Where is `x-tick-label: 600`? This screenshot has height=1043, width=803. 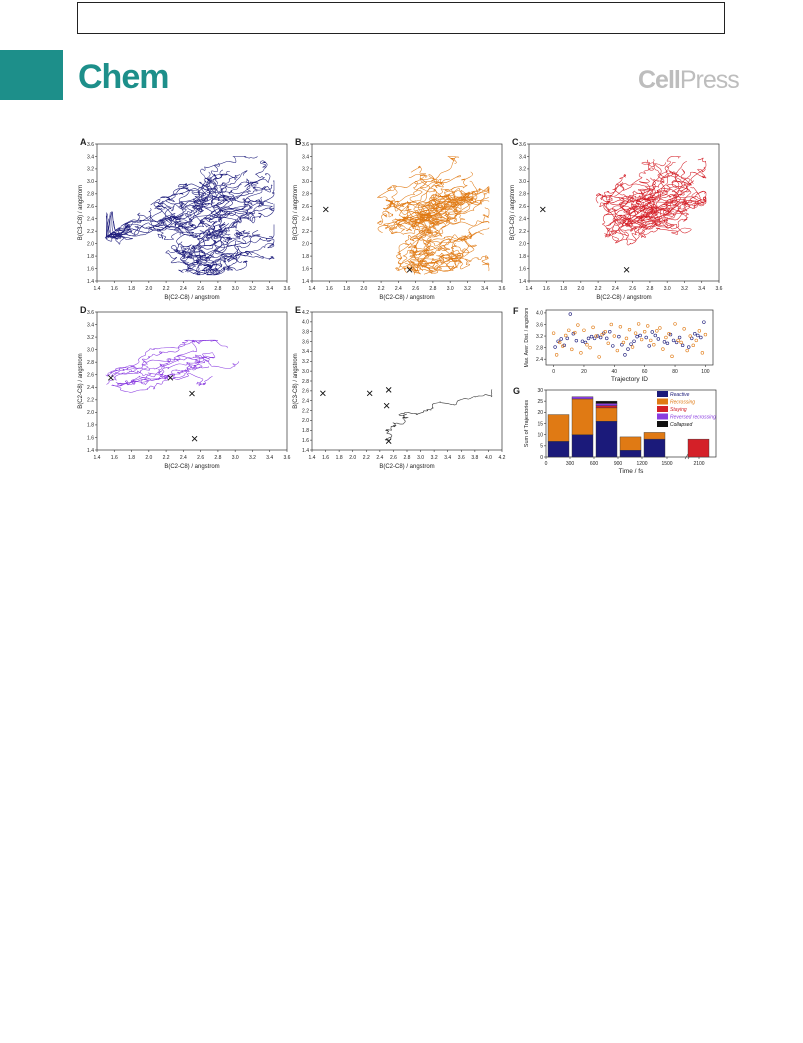 x-tick-label: 600 is located at coordinates (594, 464).